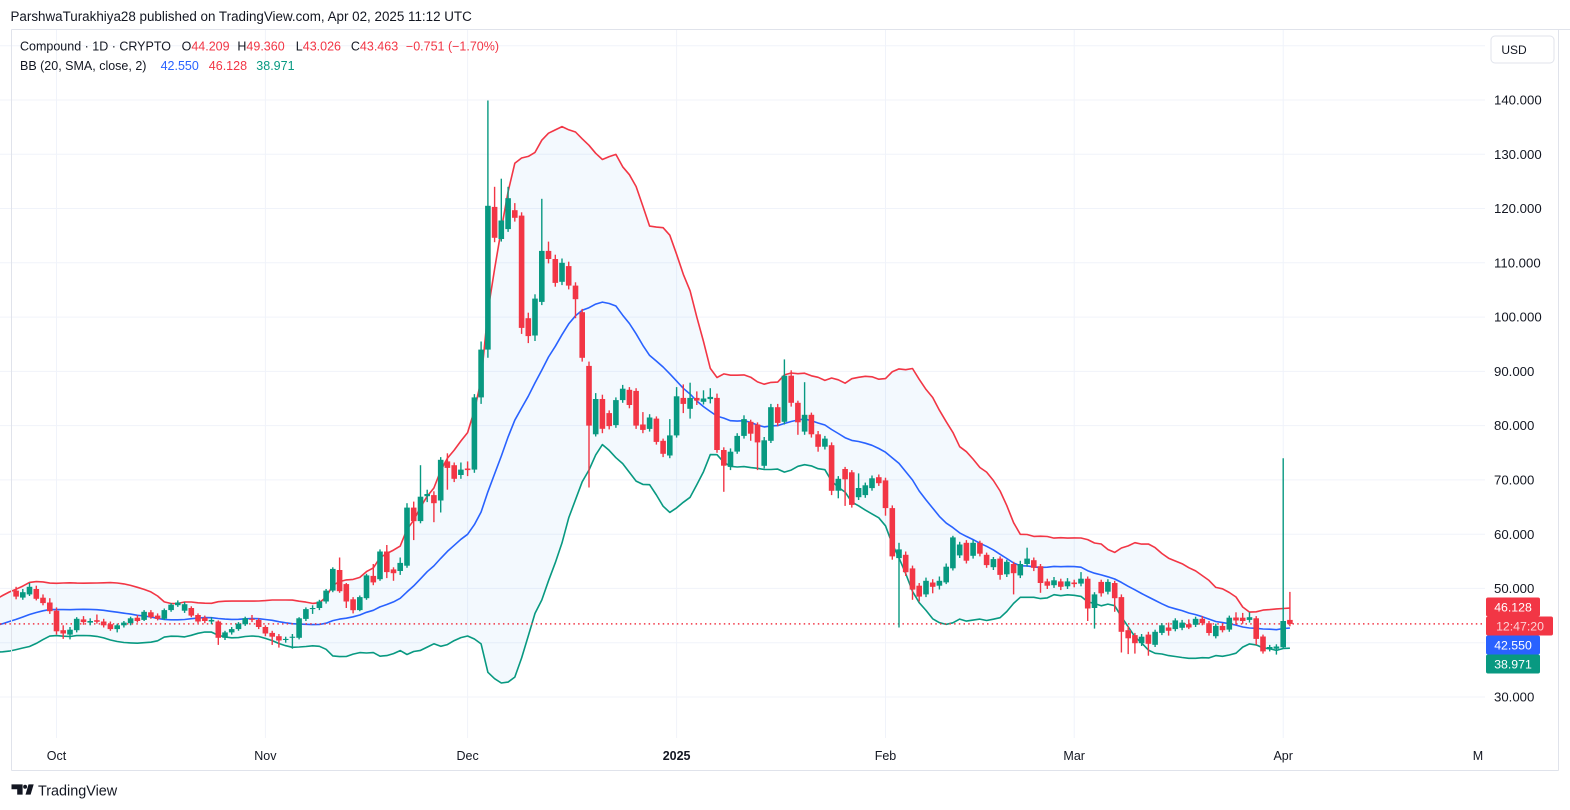 The height and width of the screenshot is (810, 1570). Describe the element at coordinates (1520, 627) in the screenshot. I see `svg-text: 12:47:20` at that location.